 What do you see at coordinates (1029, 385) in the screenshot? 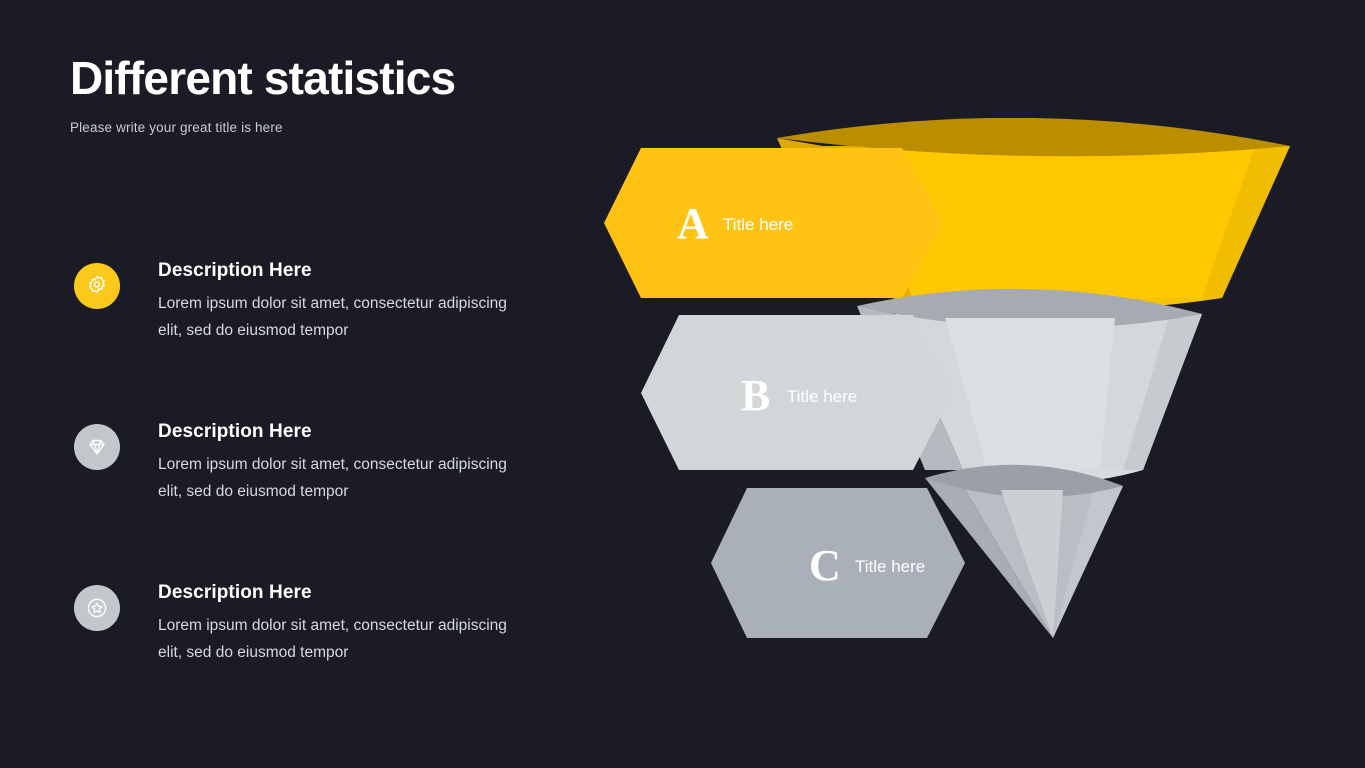
I see `funnel-segment-b` at bounding box center [1029, 385].